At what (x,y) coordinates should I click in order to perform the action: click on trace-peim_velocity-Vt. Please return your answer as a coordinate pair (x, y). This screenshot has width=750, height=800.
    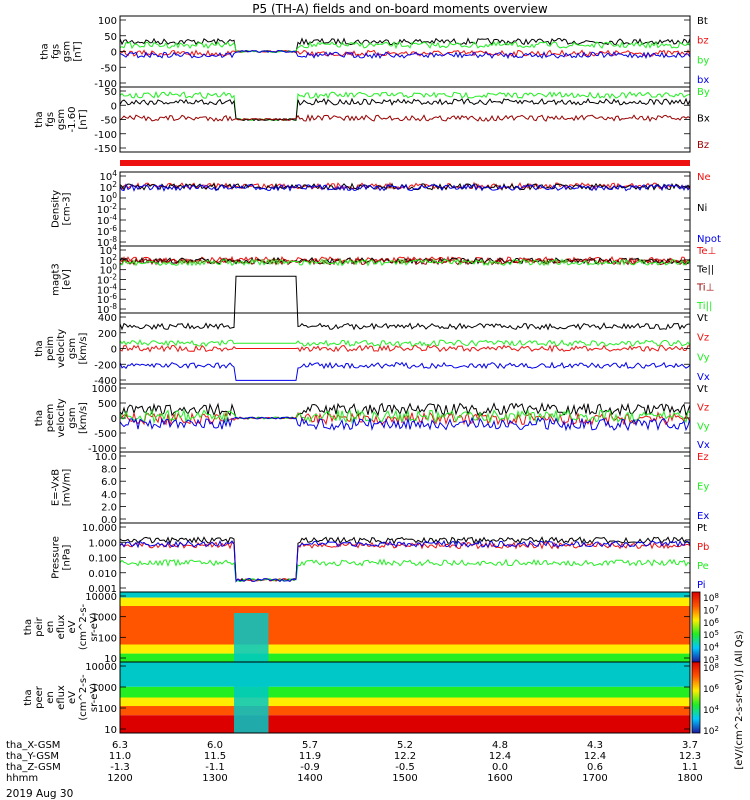
    Looking at the image, I should click on (404, 303).